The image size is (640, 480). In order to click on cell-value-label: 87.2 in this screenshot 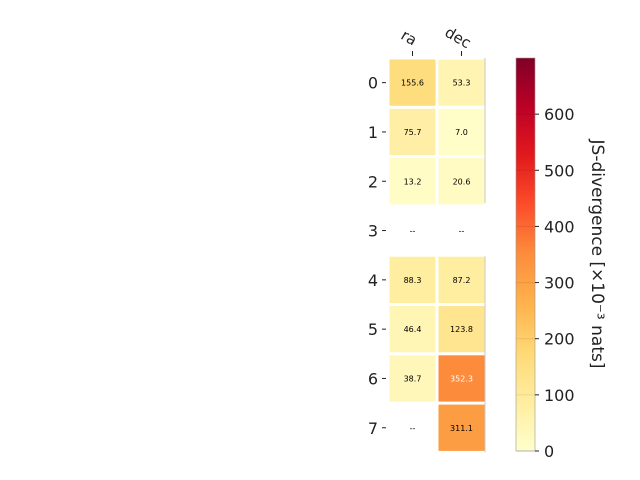, I will do `click(462, 280)`.